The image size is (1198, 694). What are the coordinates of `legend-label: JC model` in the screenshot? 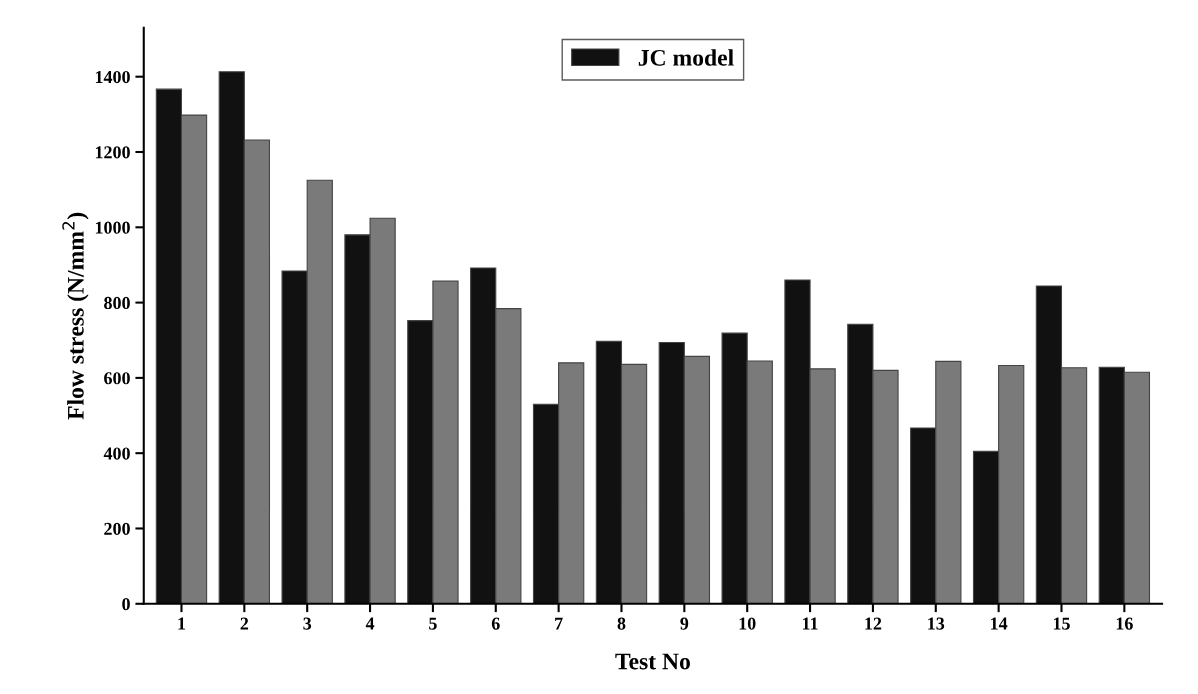 It's located at (686, 57).